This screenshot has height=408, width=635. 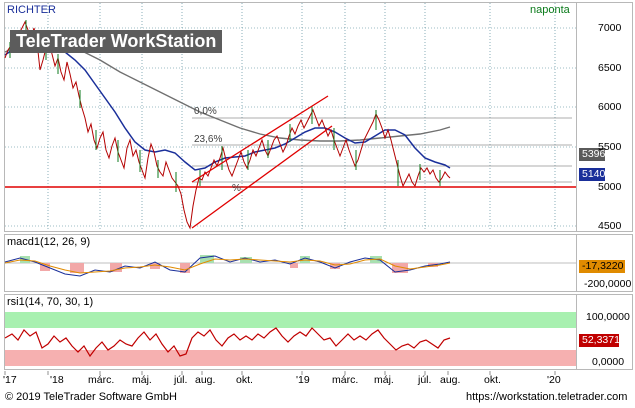 I want to click on close-value-tag-bg, so click(x=592, y=174).